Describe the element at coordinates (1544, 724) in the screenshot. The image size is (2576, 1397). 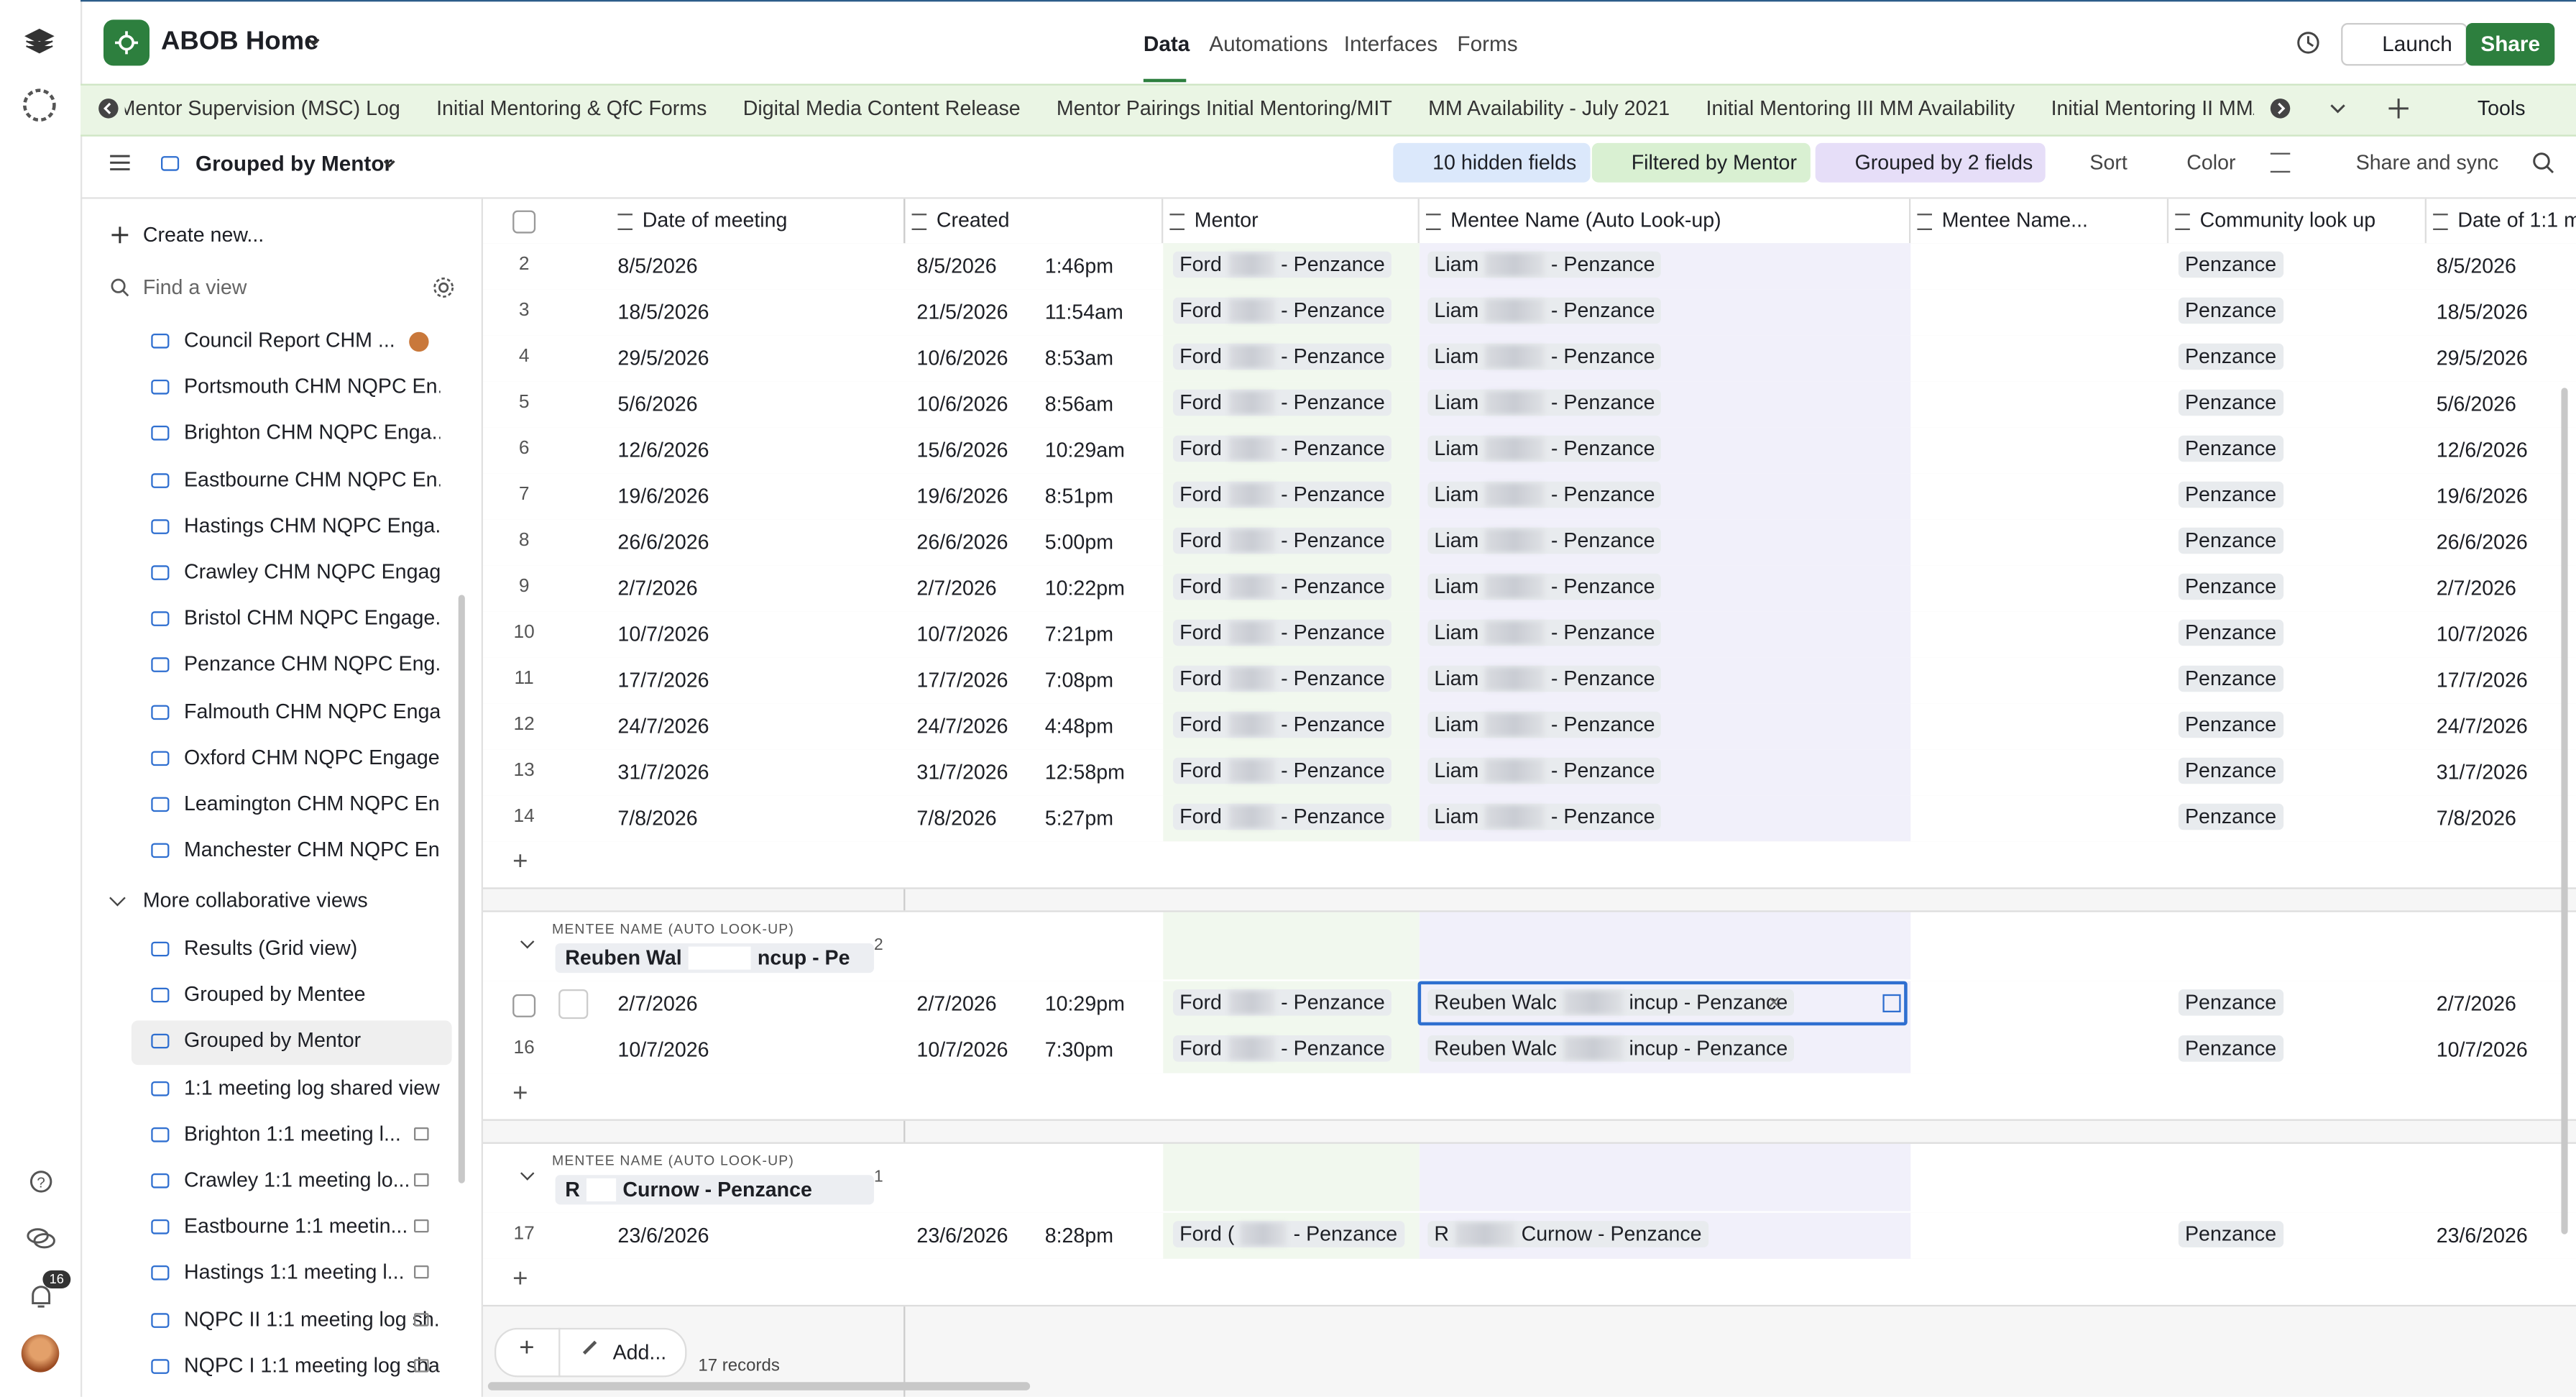
I see `mentee: Liam - Penzance` at that location.